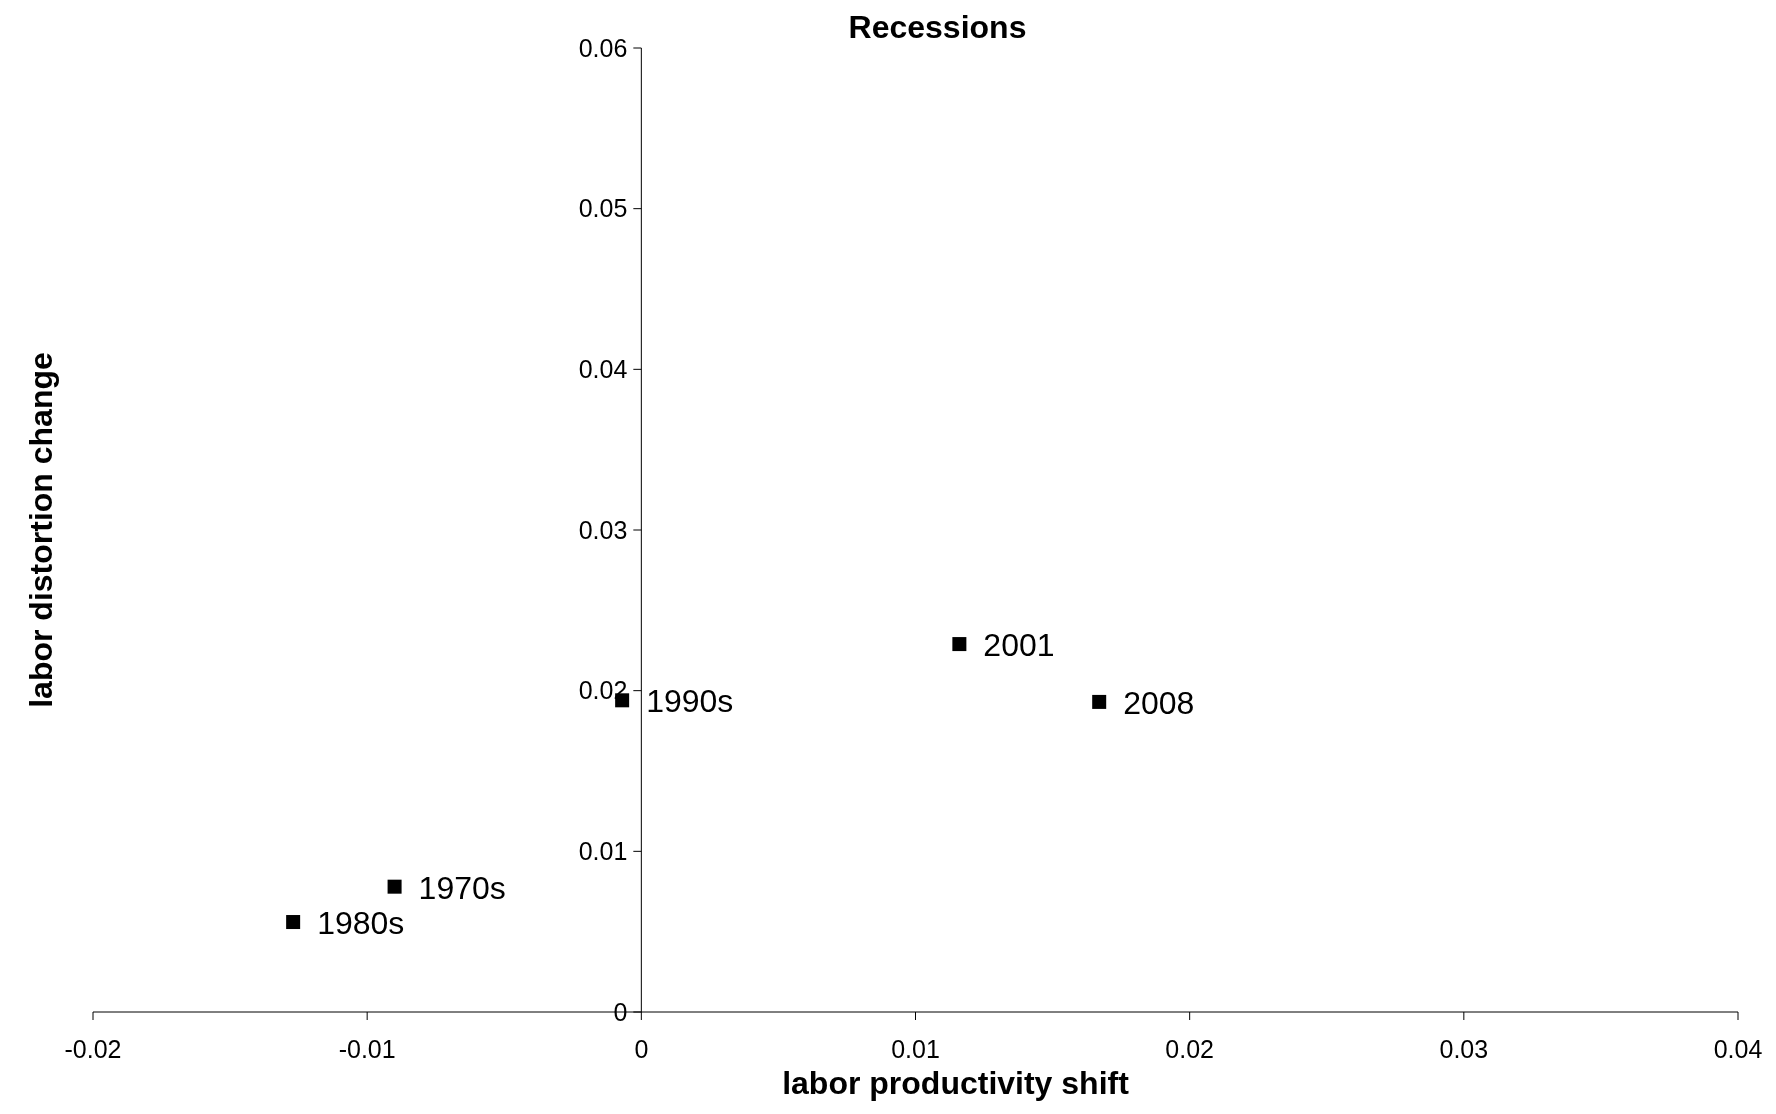  What do you see at coordinates (603, 47) in the screenshot?
I see `y-tick-label: 0.06` at bounding box center [603, 47].